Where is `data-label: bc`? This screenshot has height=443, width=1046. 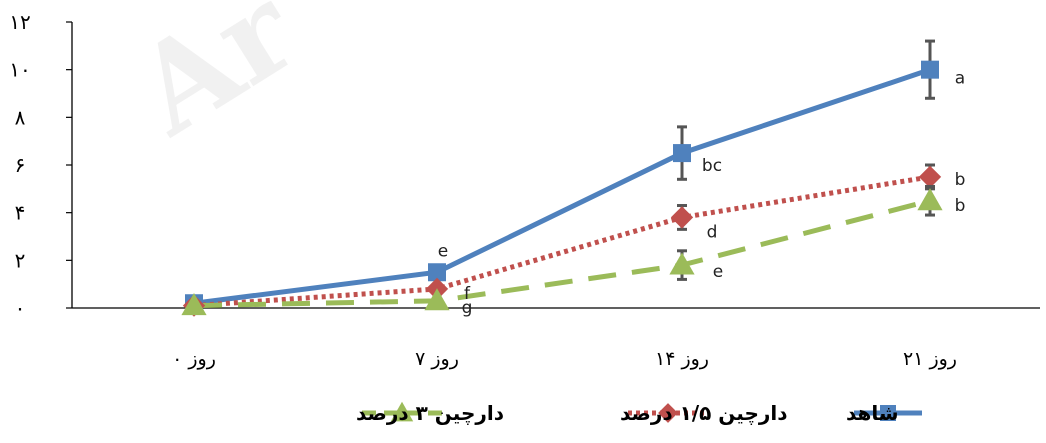 data-label: bc is located at coordinates (712, 166).